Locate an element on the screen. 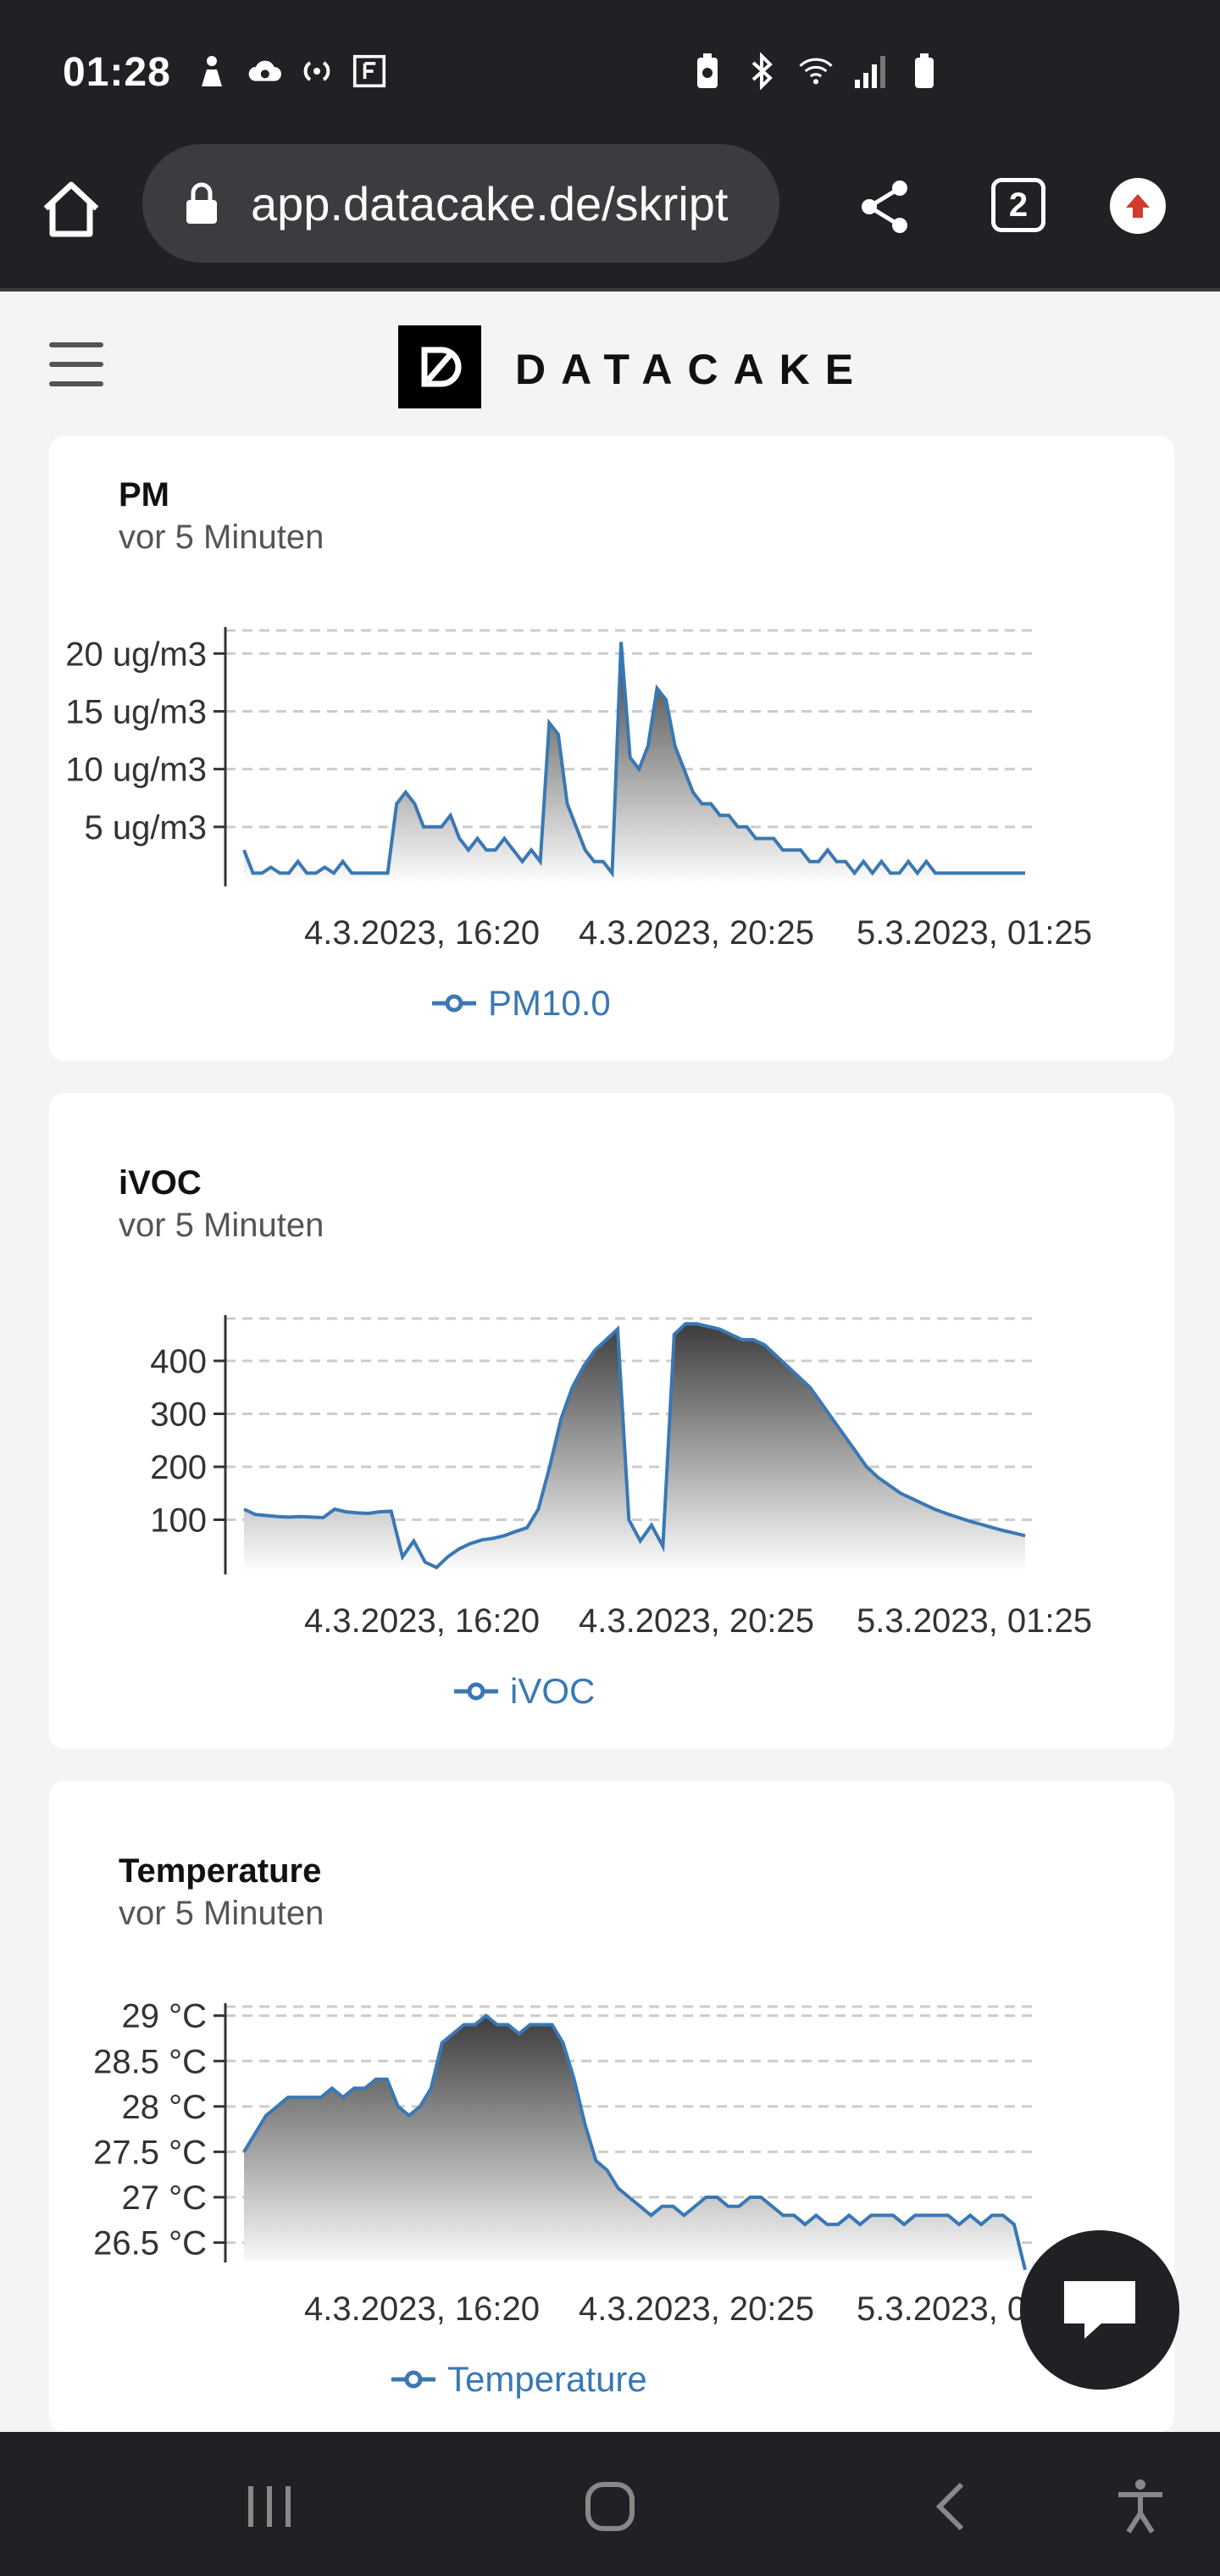  y-tick-label: 28 °C is located at coordinates (165, 2107).